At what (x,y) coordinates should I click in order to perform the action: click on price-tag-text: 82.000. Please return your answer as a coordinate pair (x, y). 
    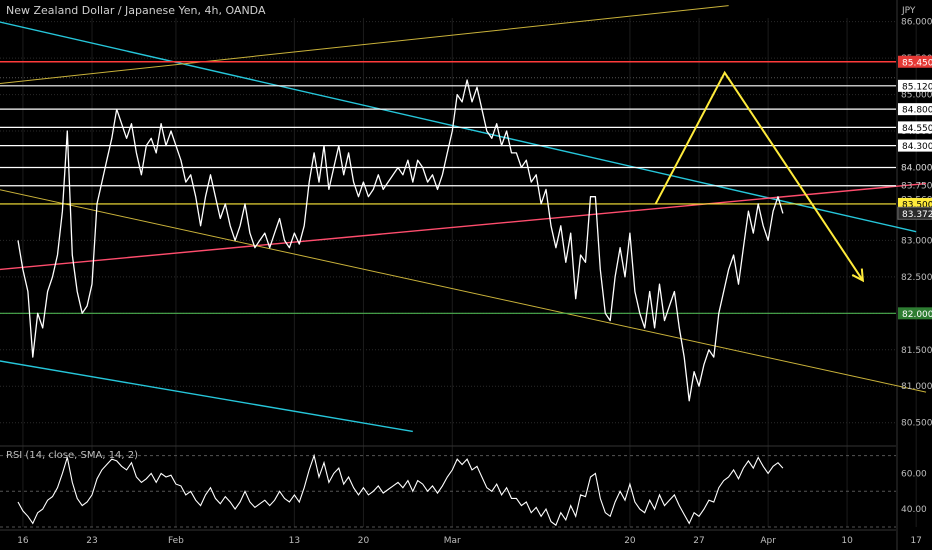
    Looking at the image, I should click on (917, 315).